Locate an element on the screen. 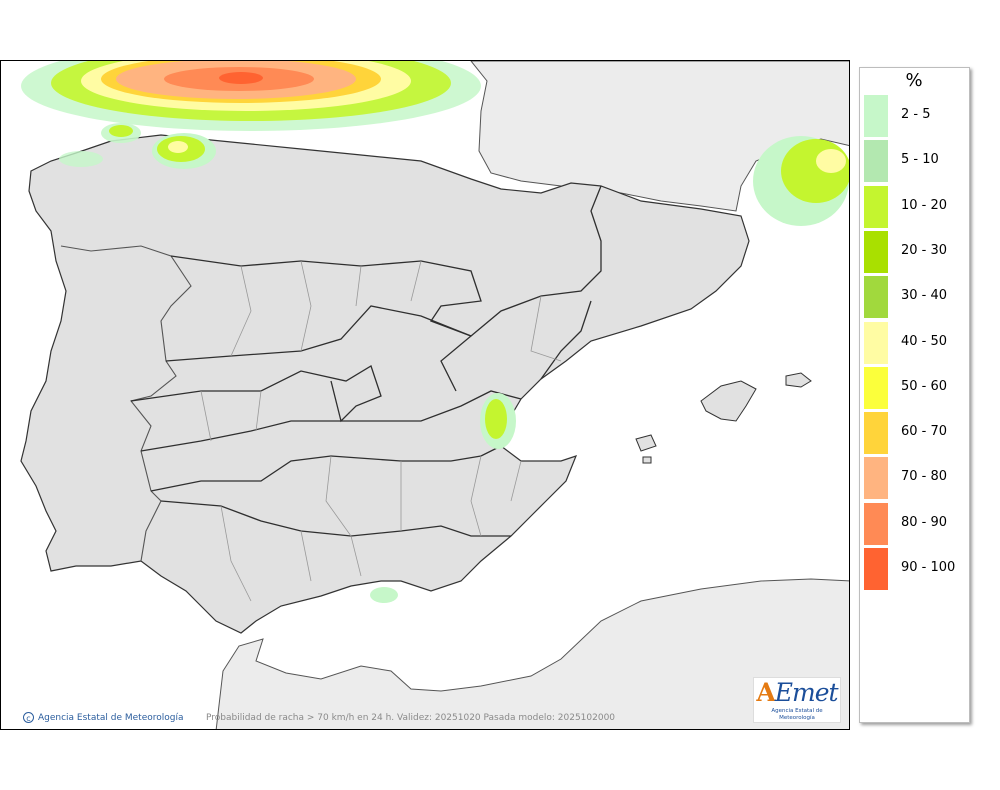 This screenshot has width=1000, height=790. legend-label: 10 - 20 is located at coordinates (924, 205).